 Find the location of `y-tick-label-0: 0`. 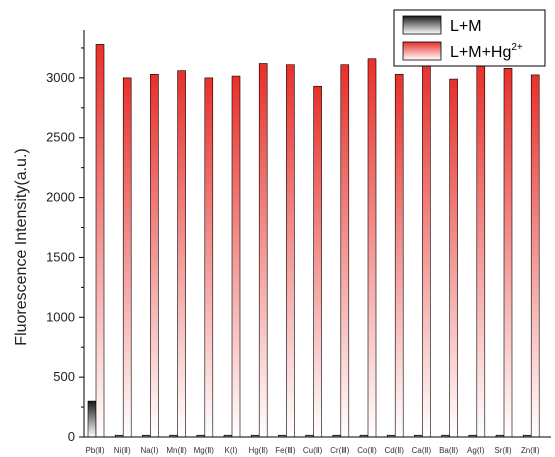

y-tick-label-0: 0 is located at coordinates (71, 436).